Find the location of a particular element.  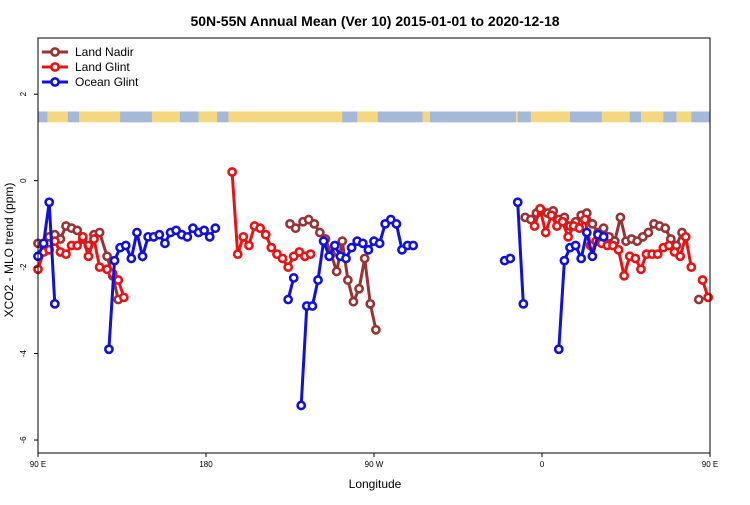

legend-label: Land Glint is located at coordinates (102, 67).